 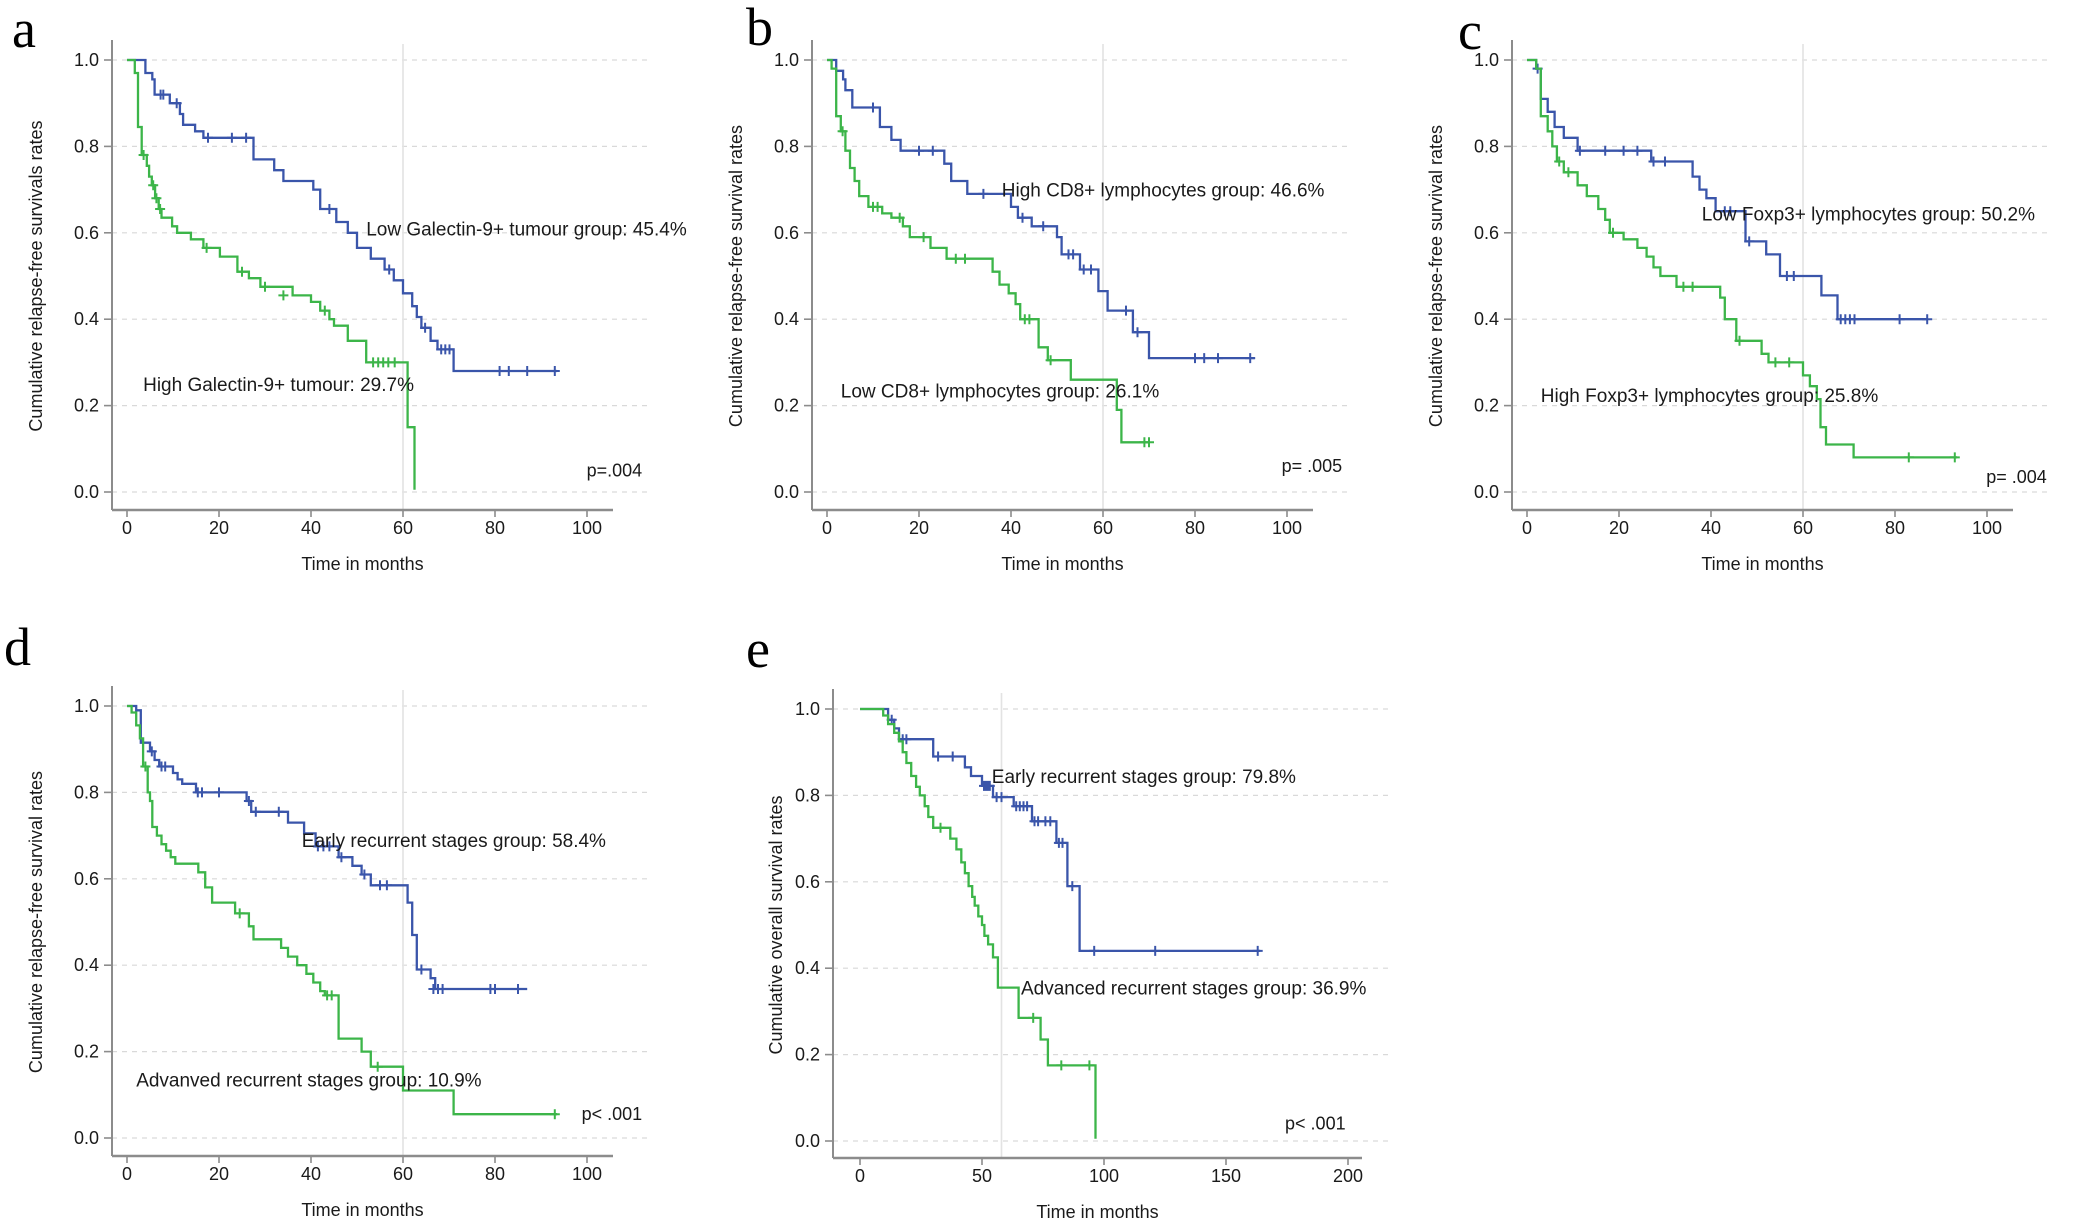 I want to click on low-galectin-9-tumour-group-curve, so click(x=342, y=215).